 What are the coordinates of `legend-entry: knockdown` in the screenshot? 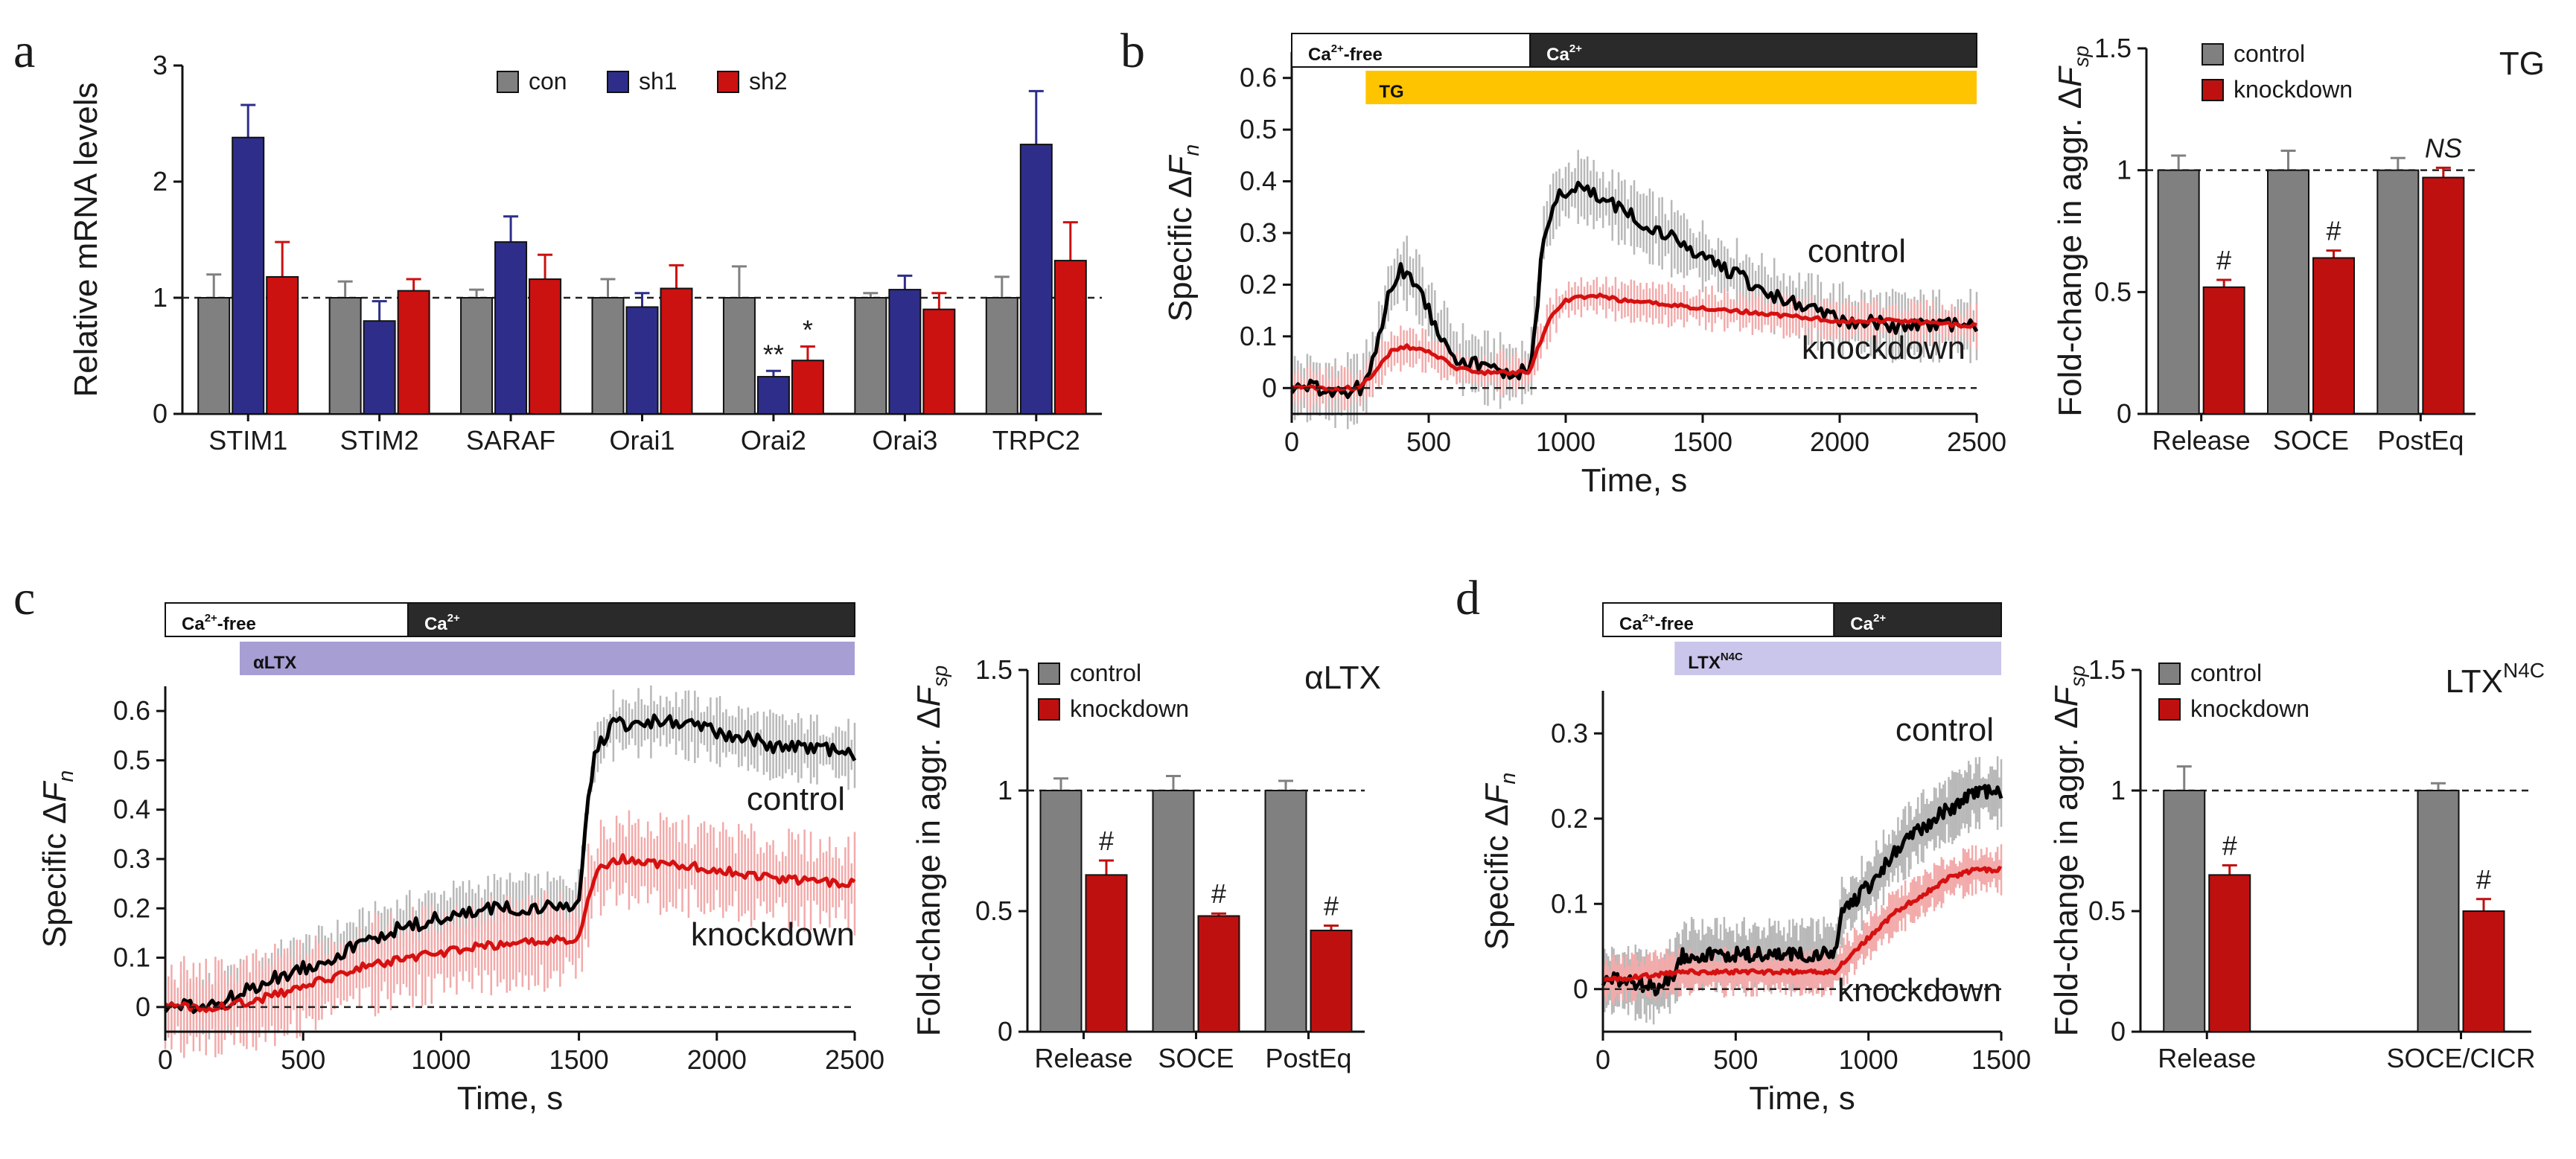 It's located at (2249, 708).